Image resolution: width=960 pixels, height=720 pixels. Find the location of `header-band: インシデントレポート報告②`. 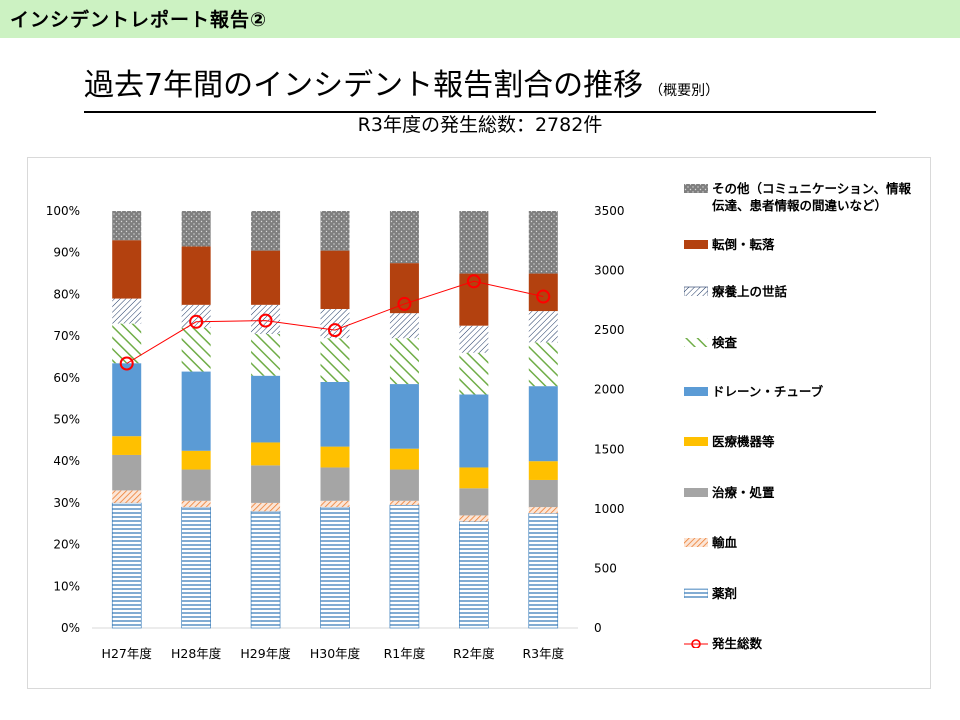

header-band: インシデントレポート報告② is located at coordinates (480, 19).